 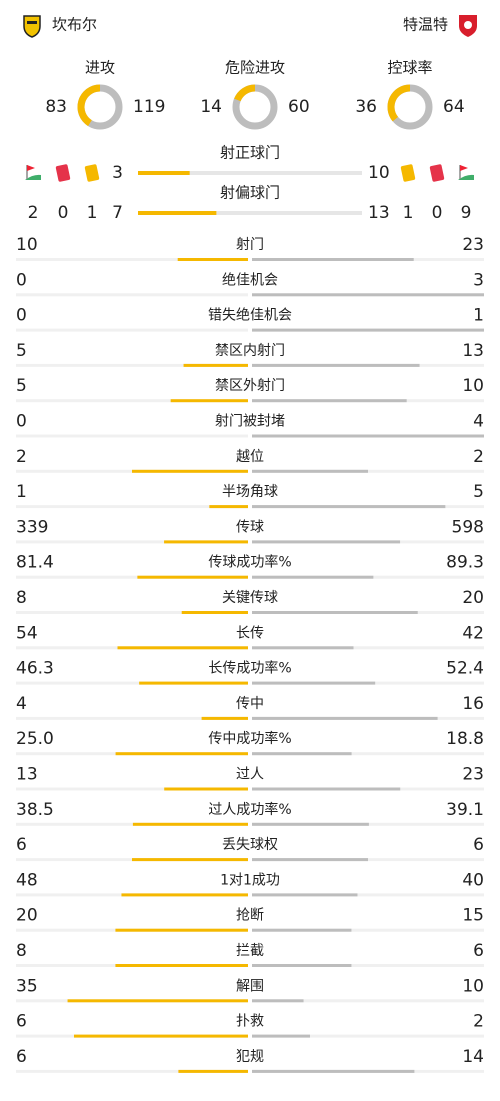 I want to click on stat-home: 2, so click(x=21, y=457).